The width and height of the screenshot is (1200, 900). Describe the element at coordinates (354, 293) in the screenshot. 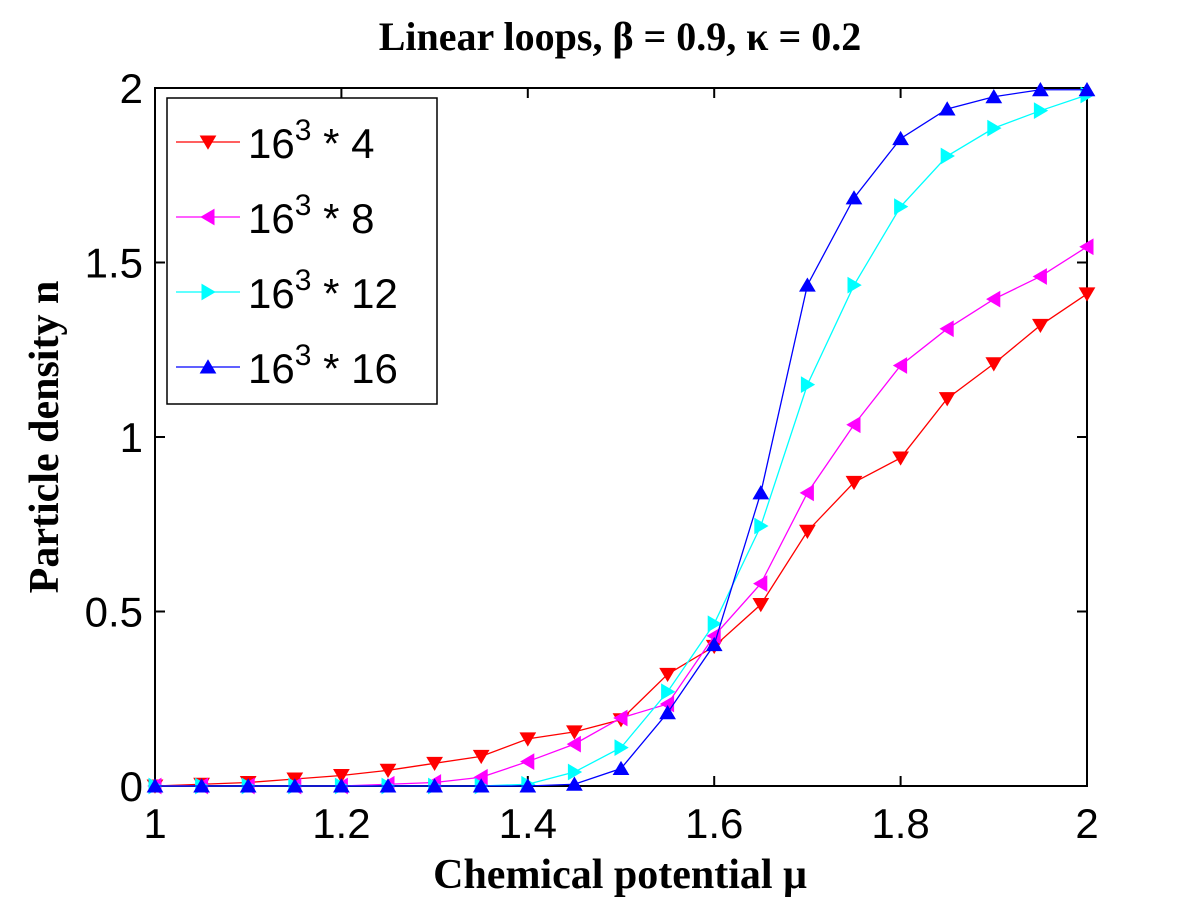

I see `legend-label-rest: * 12` at that location.